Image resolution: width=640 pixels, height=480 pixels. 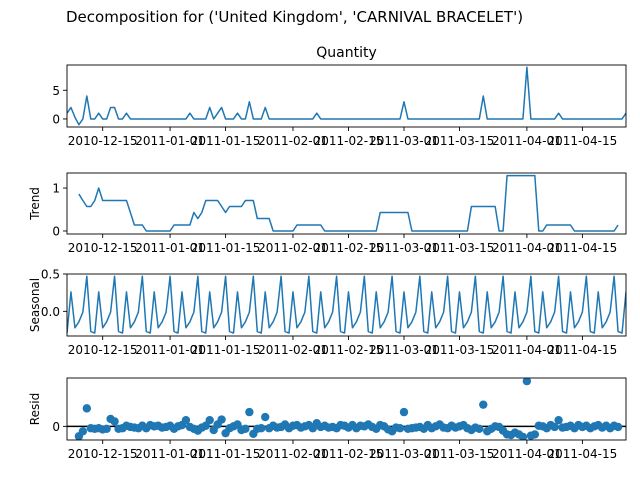 What do you see at coordinates (50, 312) in the screenshot?
I see `y-tick-label: 0.0` at bounding box center [50, 312].